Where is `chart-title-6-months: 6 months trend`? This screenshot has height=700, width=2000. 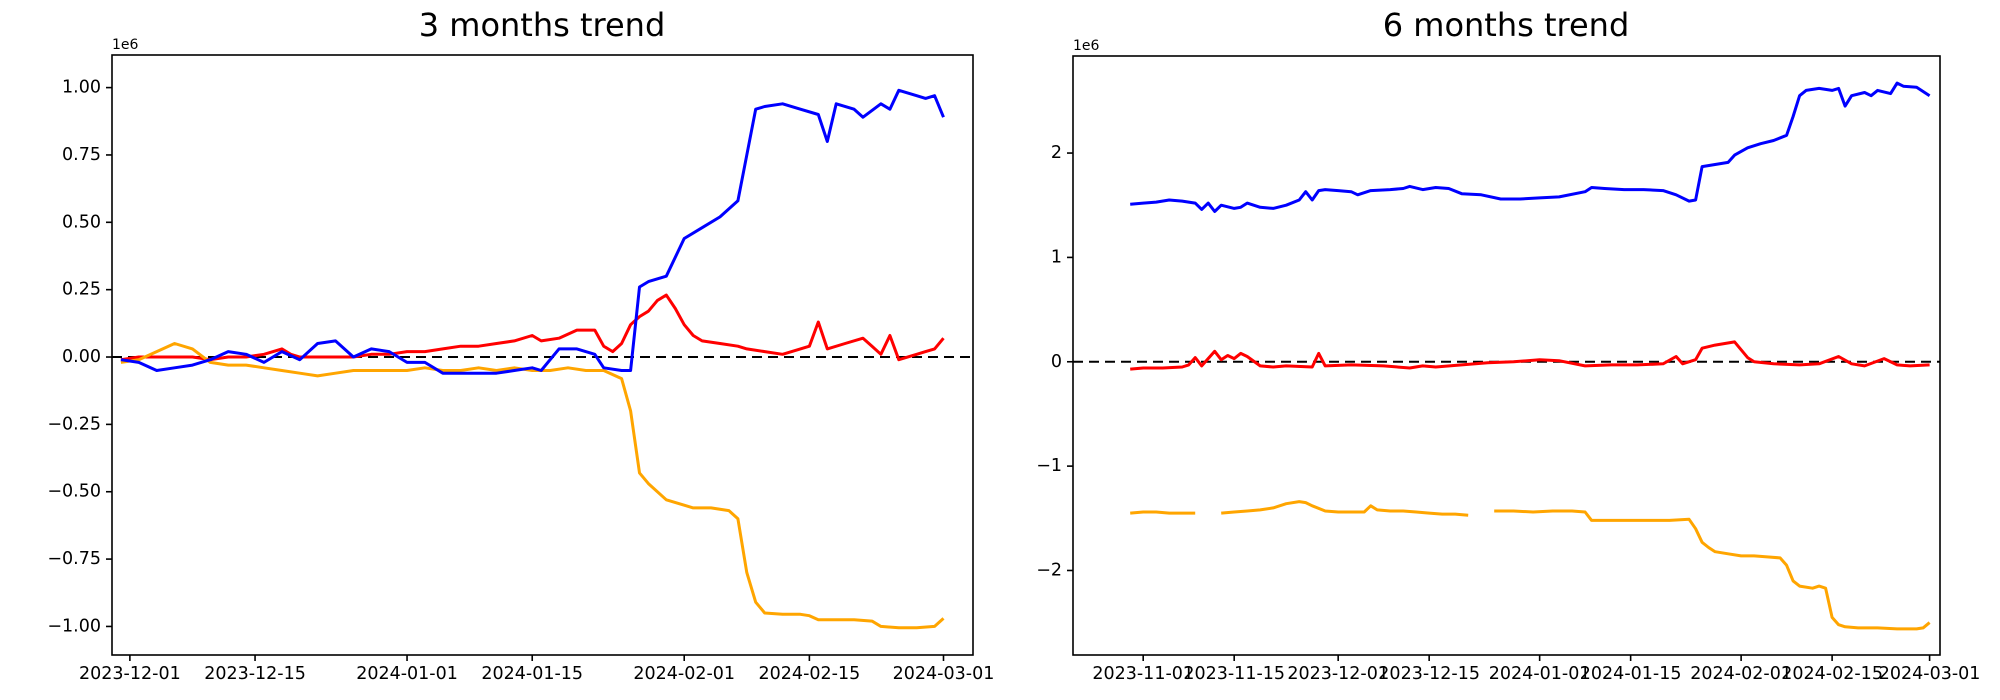
chart-title-6-months: 6 months trend is located at coordinates (1506, 25).